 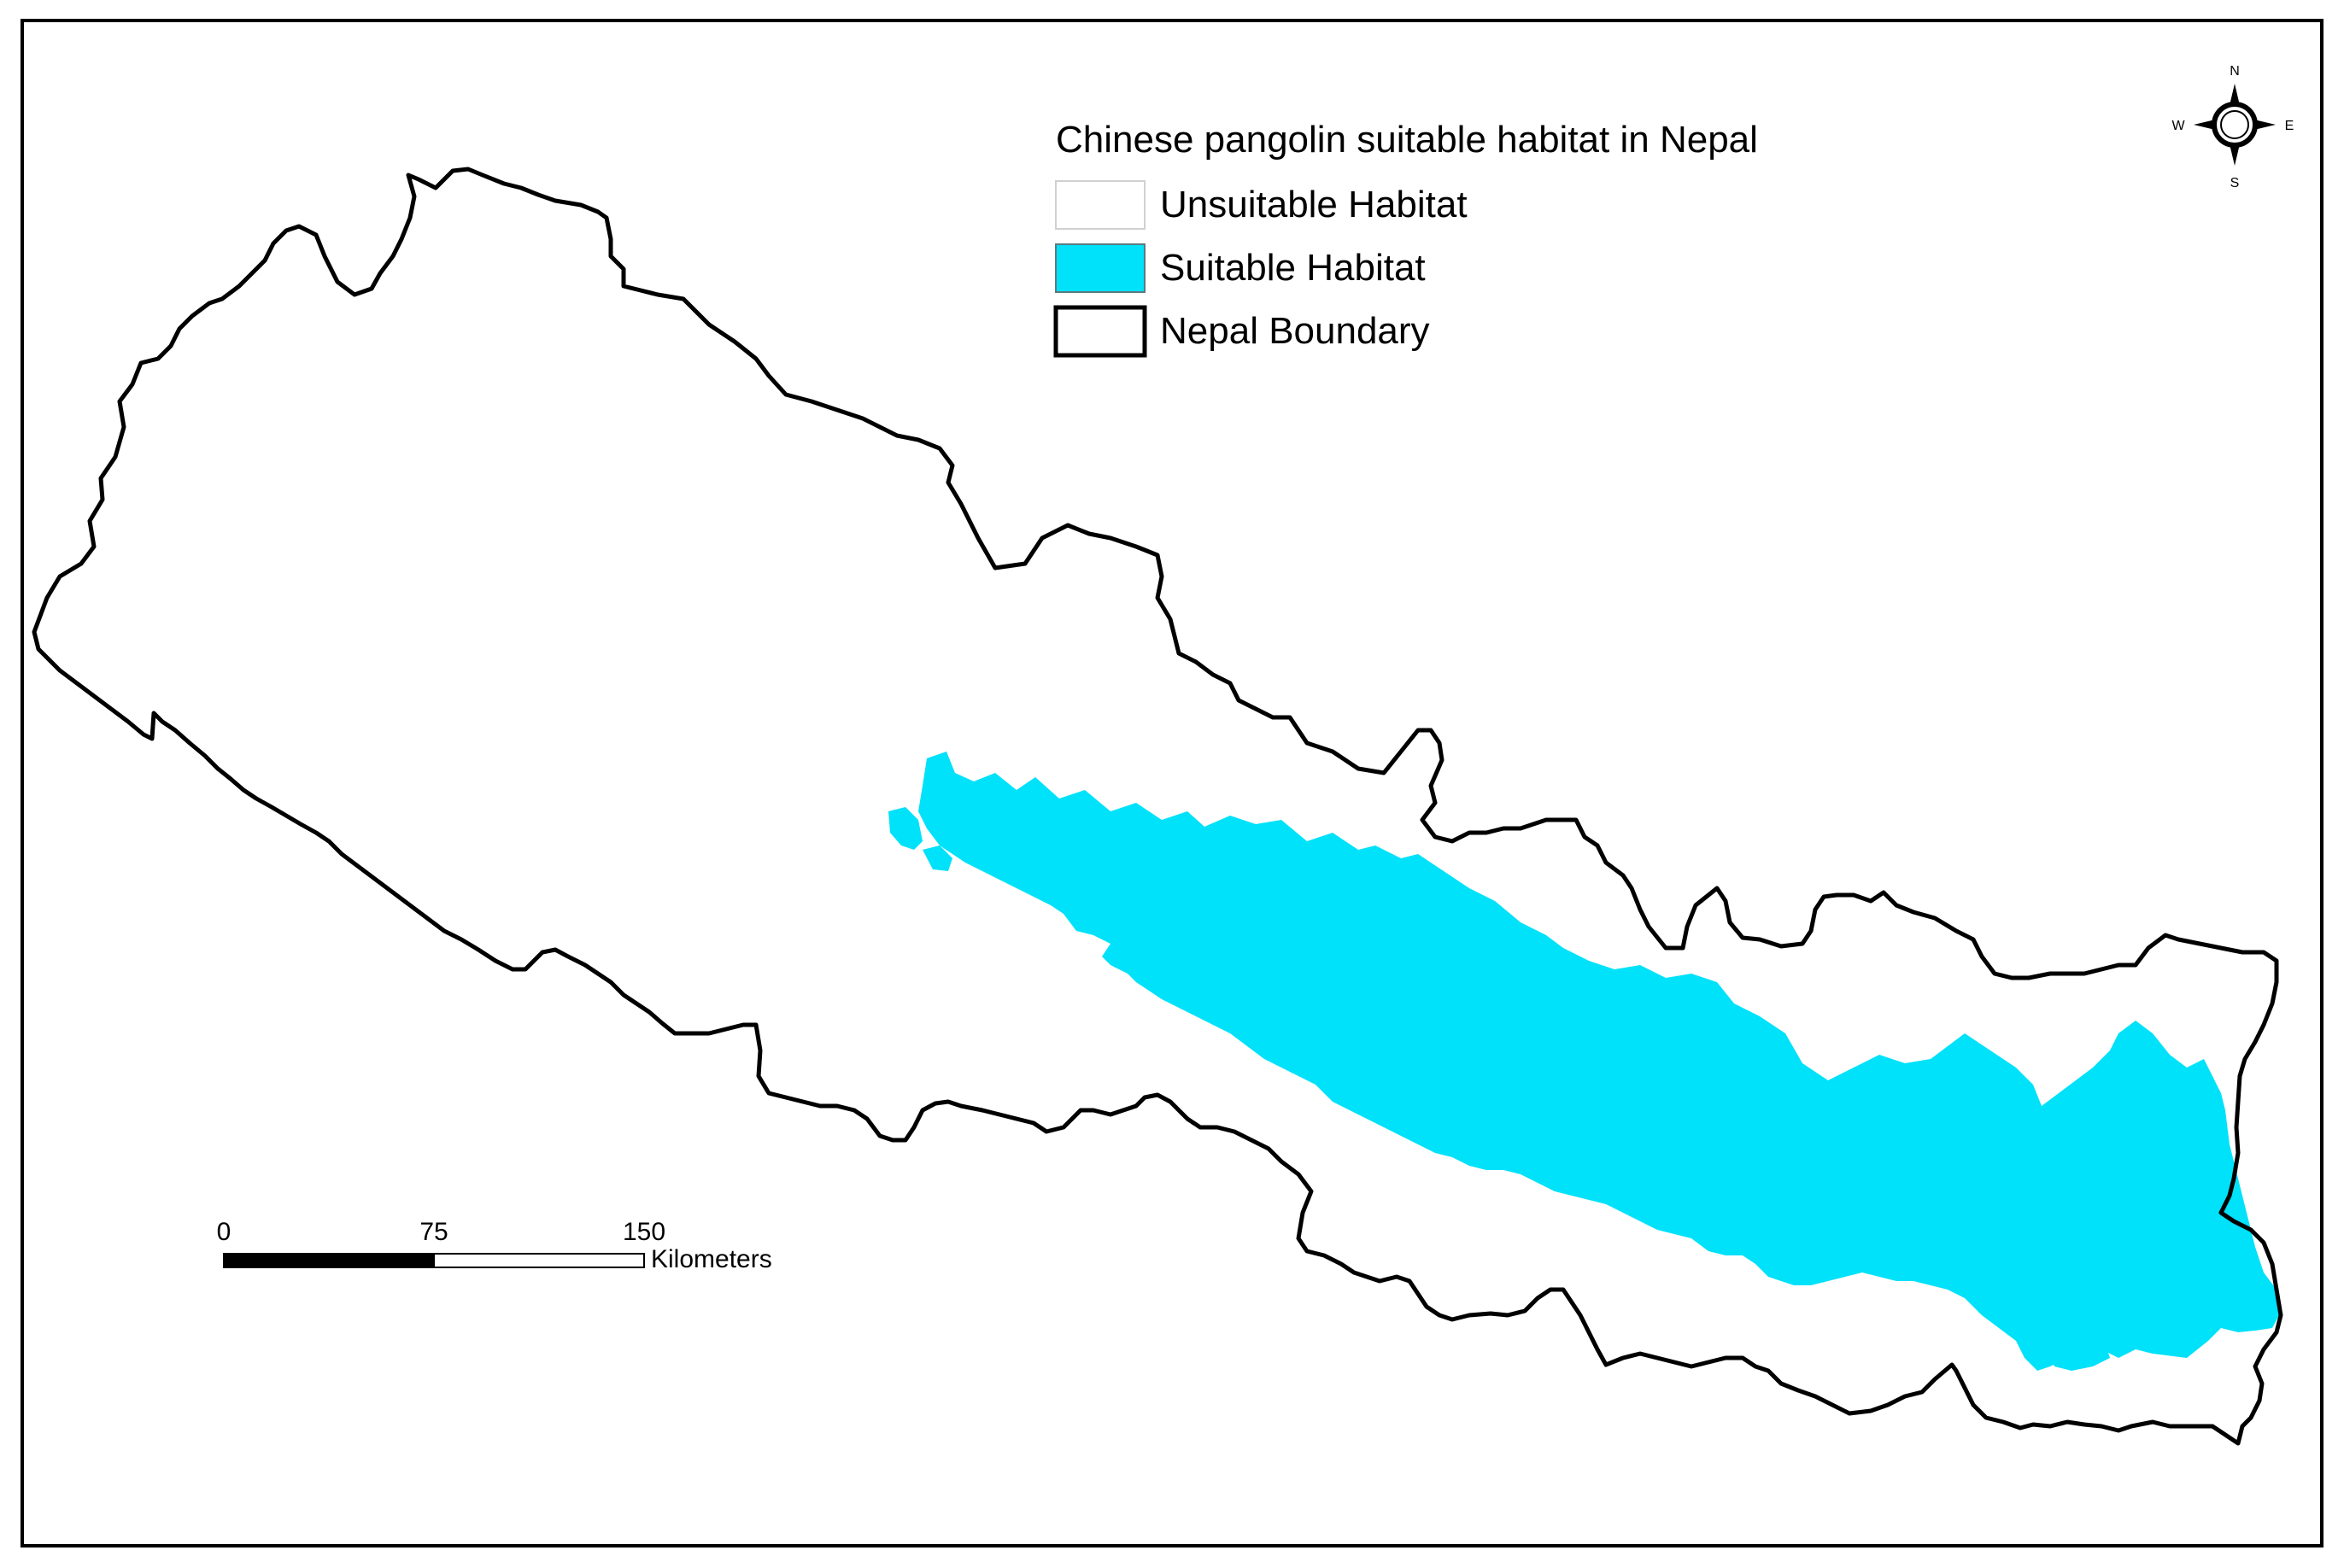 I want to click on legend-label-suitable: Suitable Habitat, so click(x=1293, y=268).